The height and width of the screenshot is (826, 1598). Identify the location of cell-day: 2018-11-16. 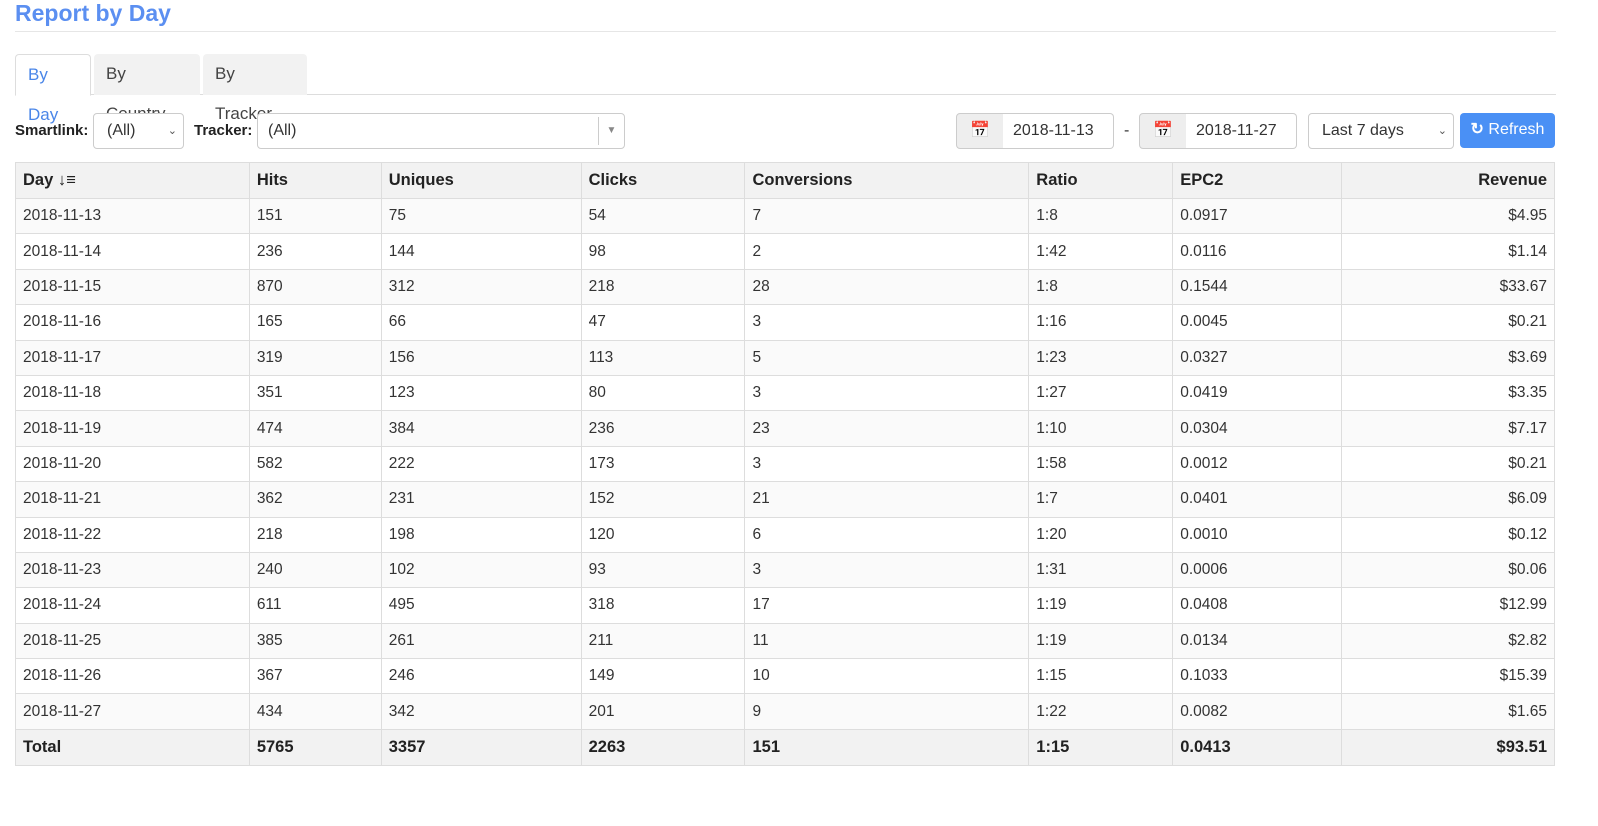
(132, 322).